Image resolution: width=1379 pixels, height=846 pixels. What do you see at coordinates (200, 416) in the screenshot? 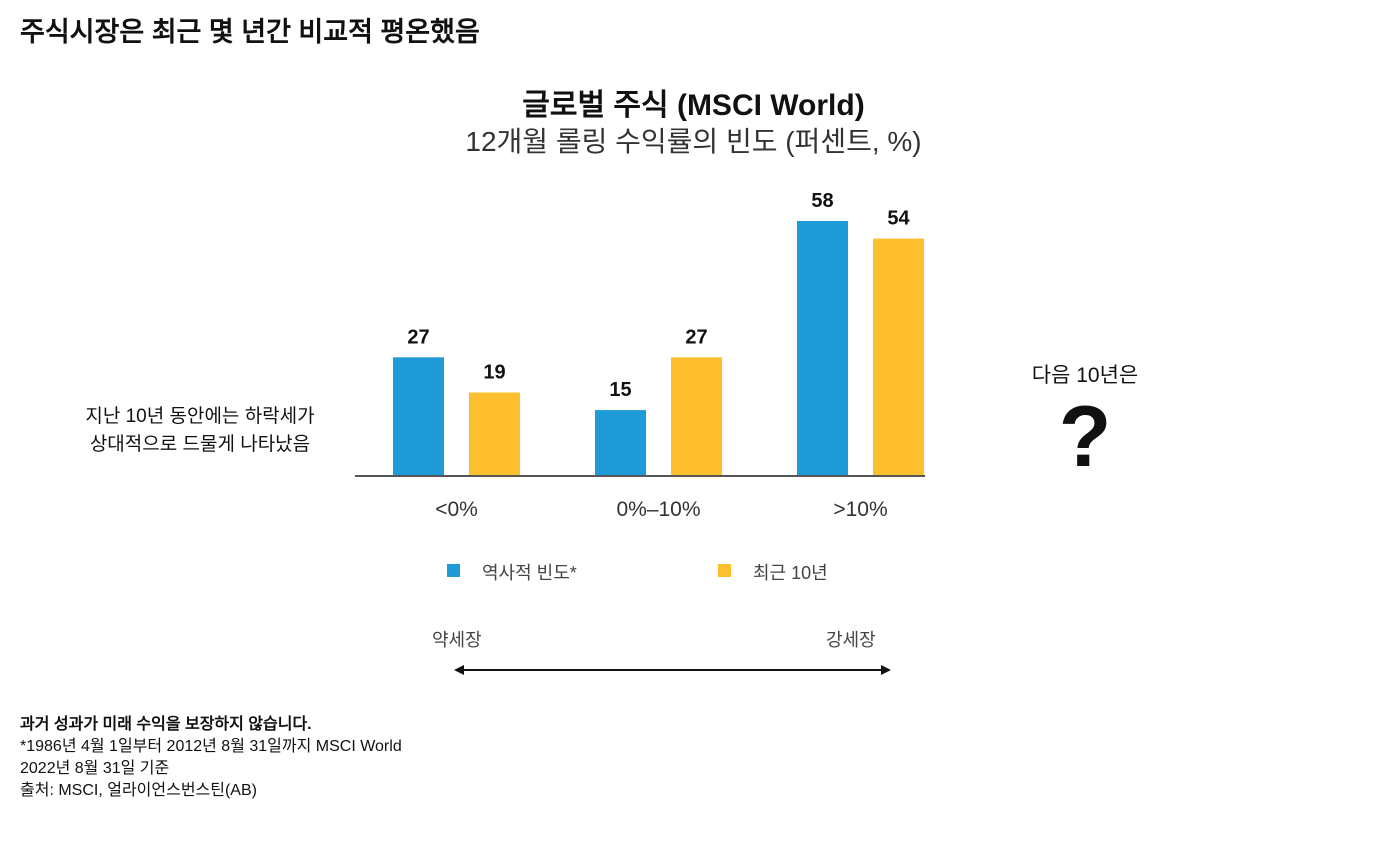
I see `left-note-line: 지난 10년 동안에는 하락세가` at bounding box center [200, 416].